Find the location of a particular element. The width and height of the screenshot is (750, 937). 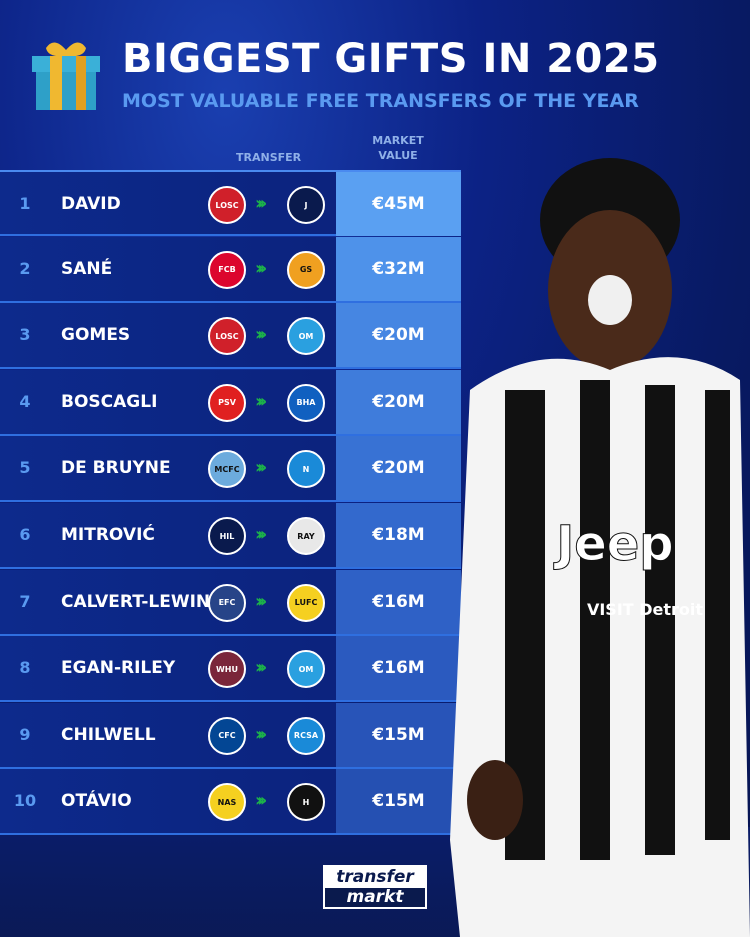

to-club-logo-icon: LUFC is located at coordinates (306, 602).